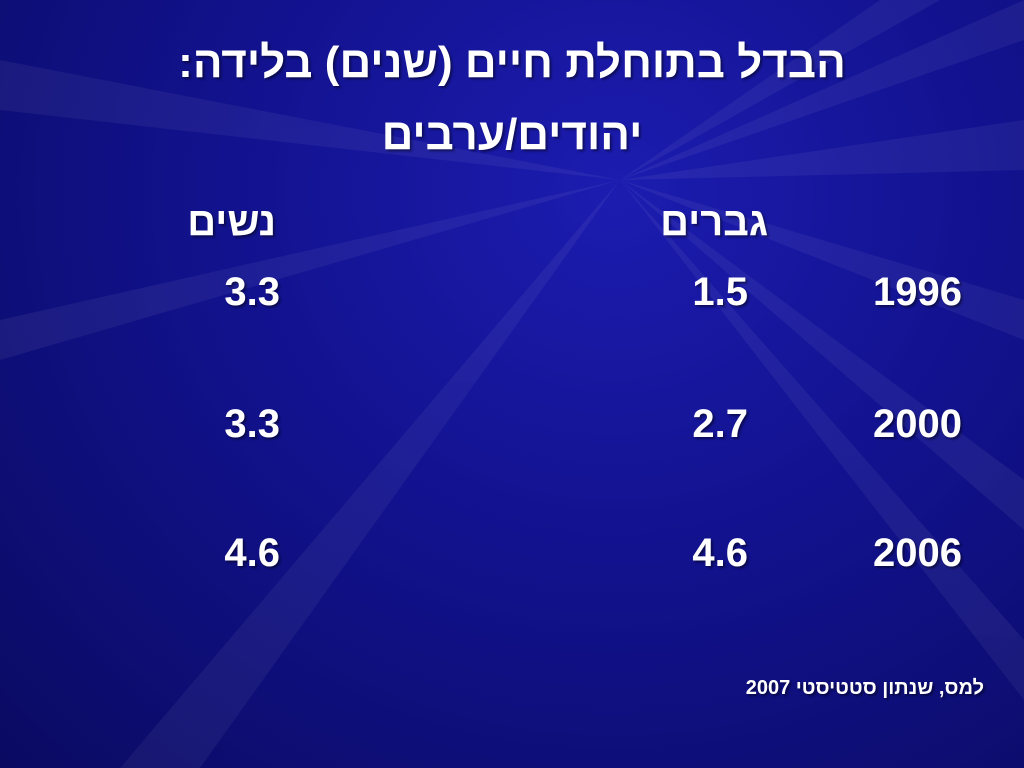 This screenshot has height=768, width=1024. Describe the element at coordinates (720, 424) in the screenshot. I see `value-cell: 2.7` at that location.